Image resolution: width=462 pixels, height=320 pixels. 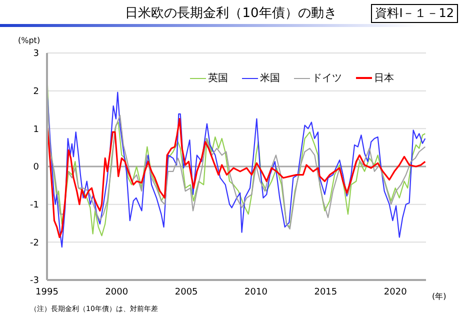 What do you see at coordinates (47, 292) in the screenshot?
I see `x-tick-label: 1995` at bounding box center [47, 292].